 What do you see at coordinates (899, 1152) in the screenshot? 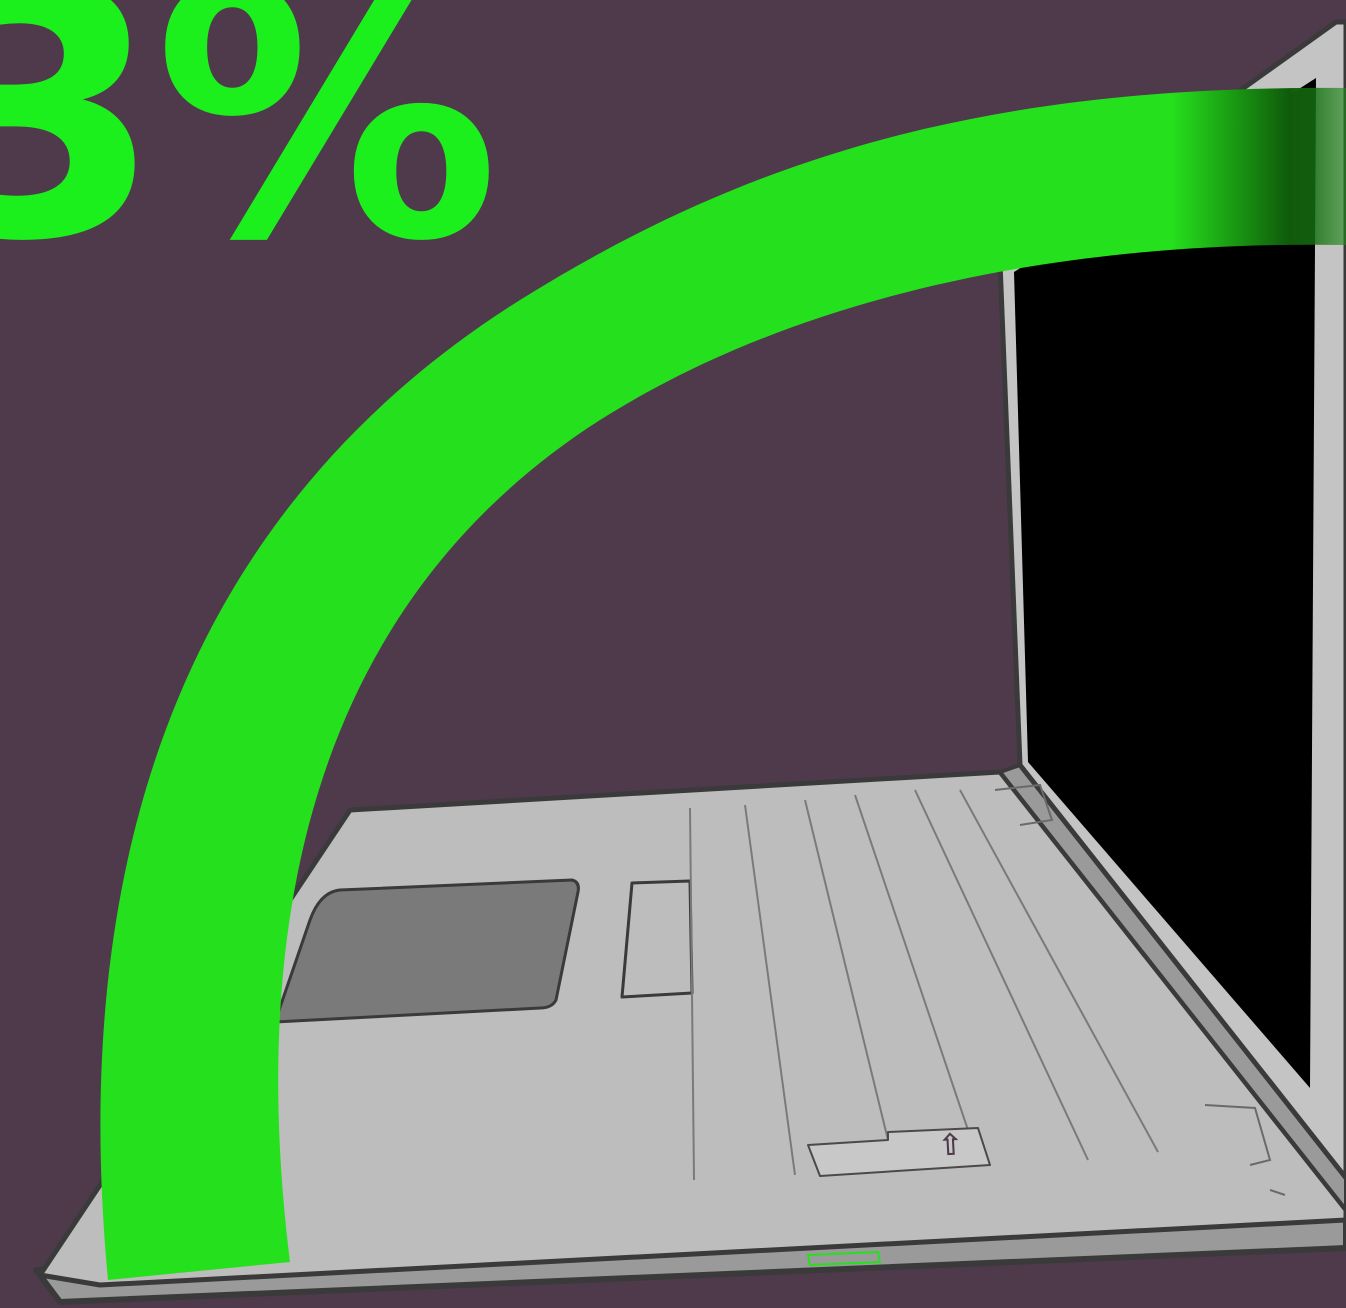
I see `shift-key` at bounding box center [899, 1152].